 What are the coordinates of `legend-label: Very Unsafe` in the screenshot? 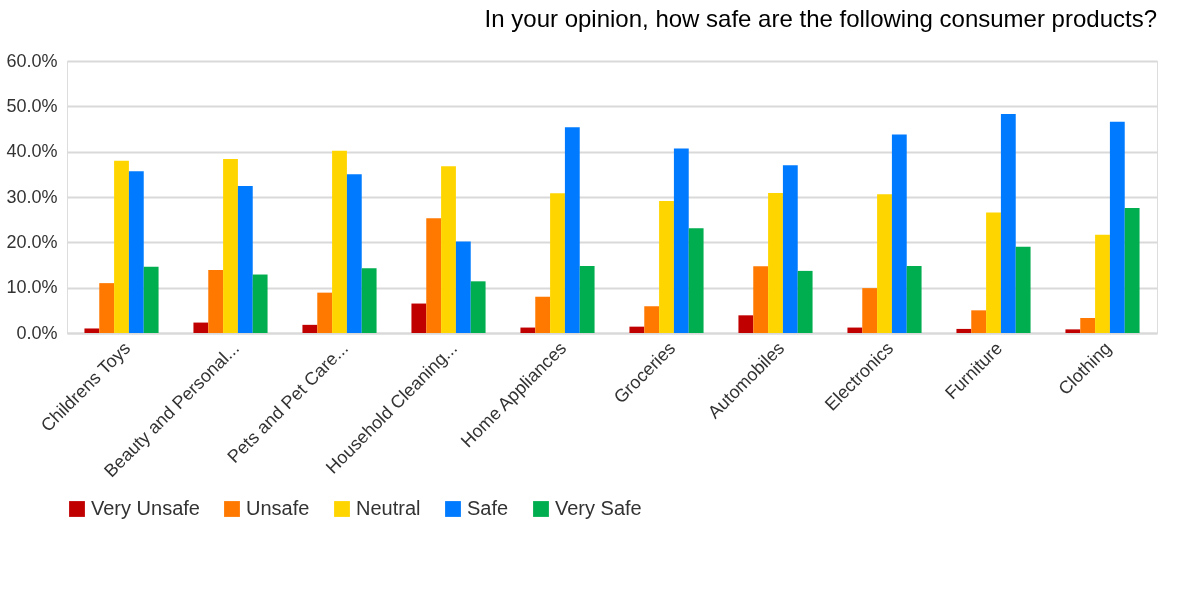 It's located at (145, 508).